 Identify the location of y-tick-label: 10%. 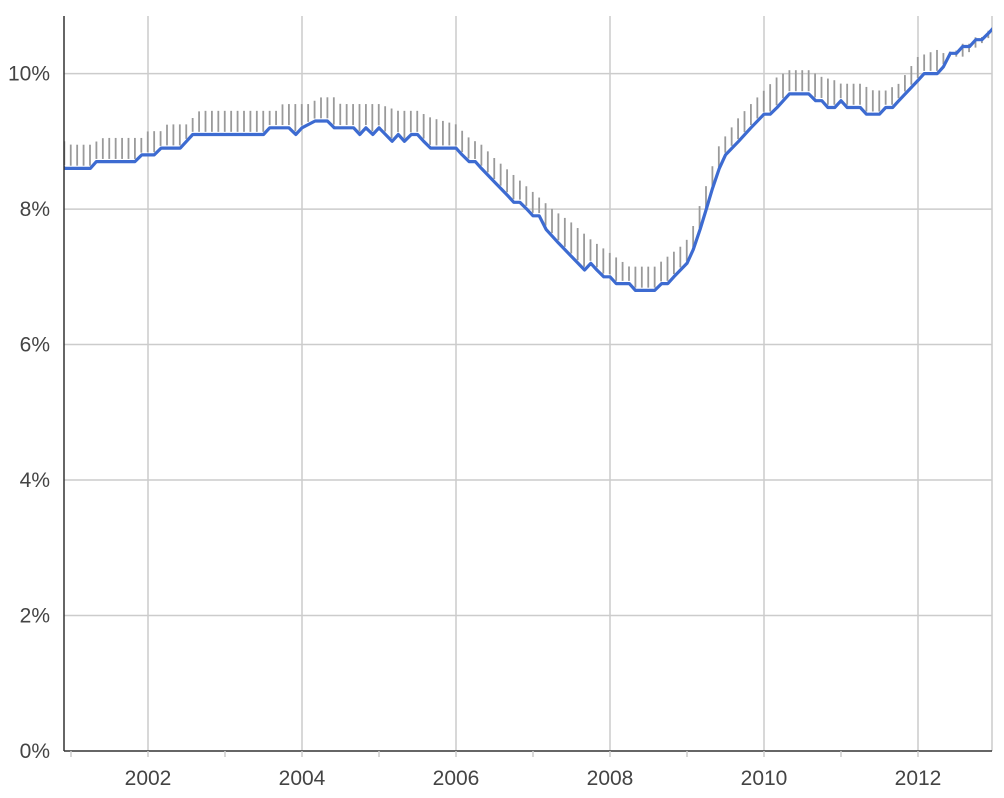
(29, 74).